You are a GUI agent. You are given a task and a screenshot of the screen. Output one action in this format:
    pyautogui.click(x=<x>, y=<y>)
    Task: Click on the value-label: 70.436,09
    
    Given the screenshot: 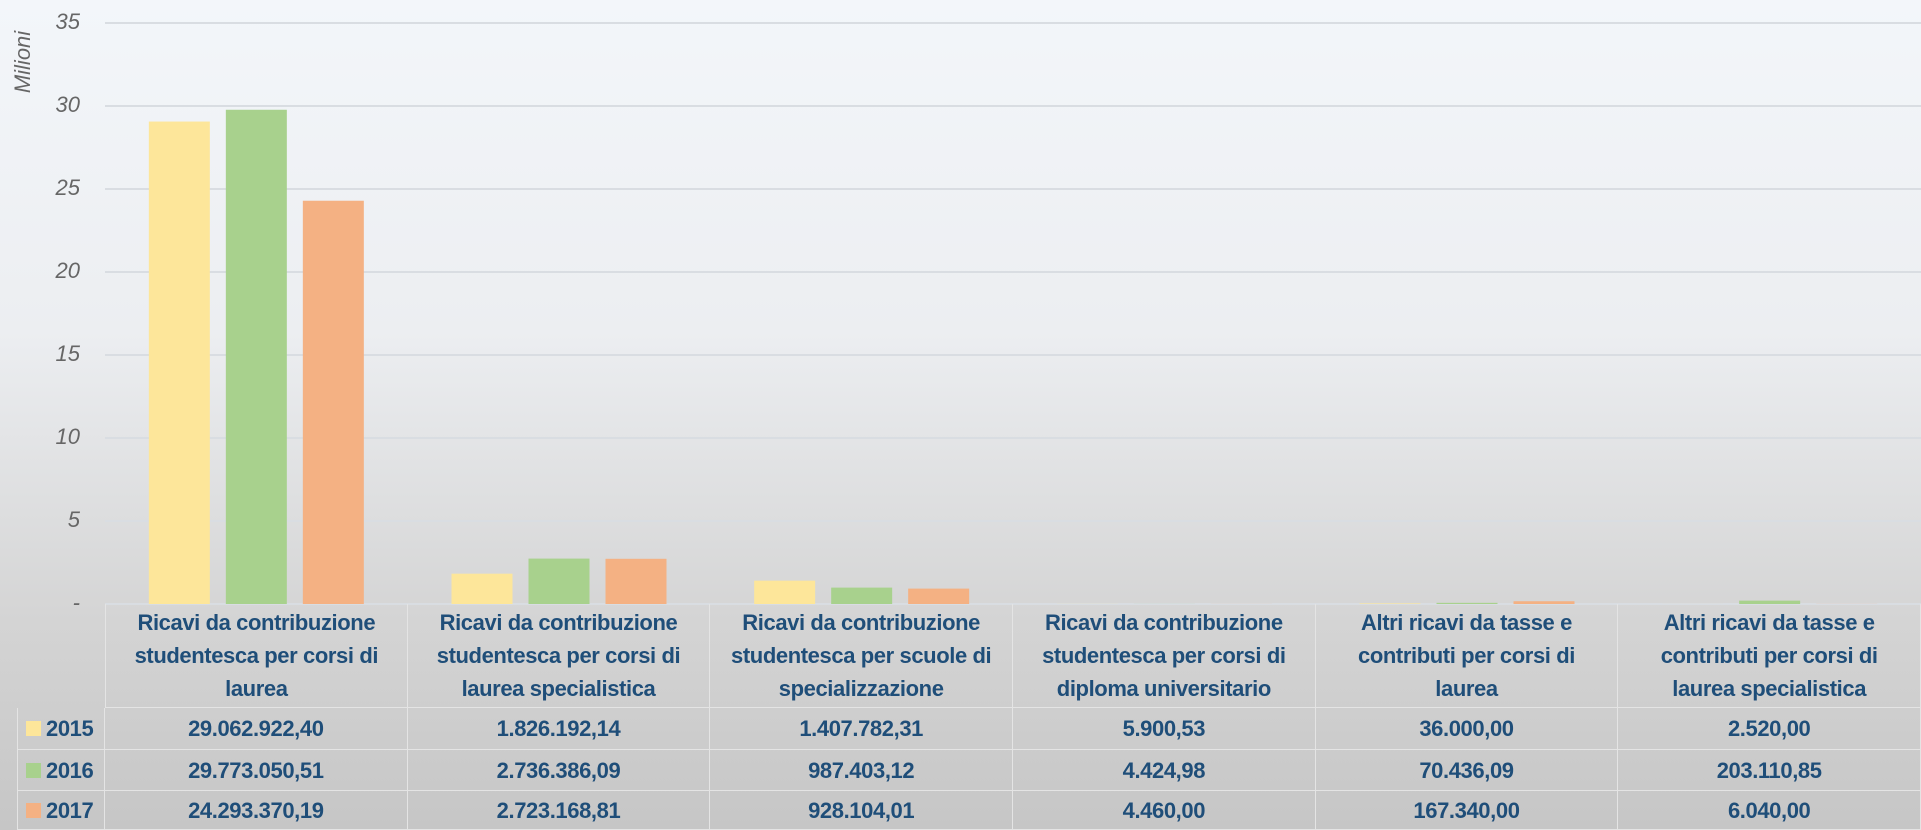 What is the action you would take?
    pyautogui.click(x=1467, y=770)
    